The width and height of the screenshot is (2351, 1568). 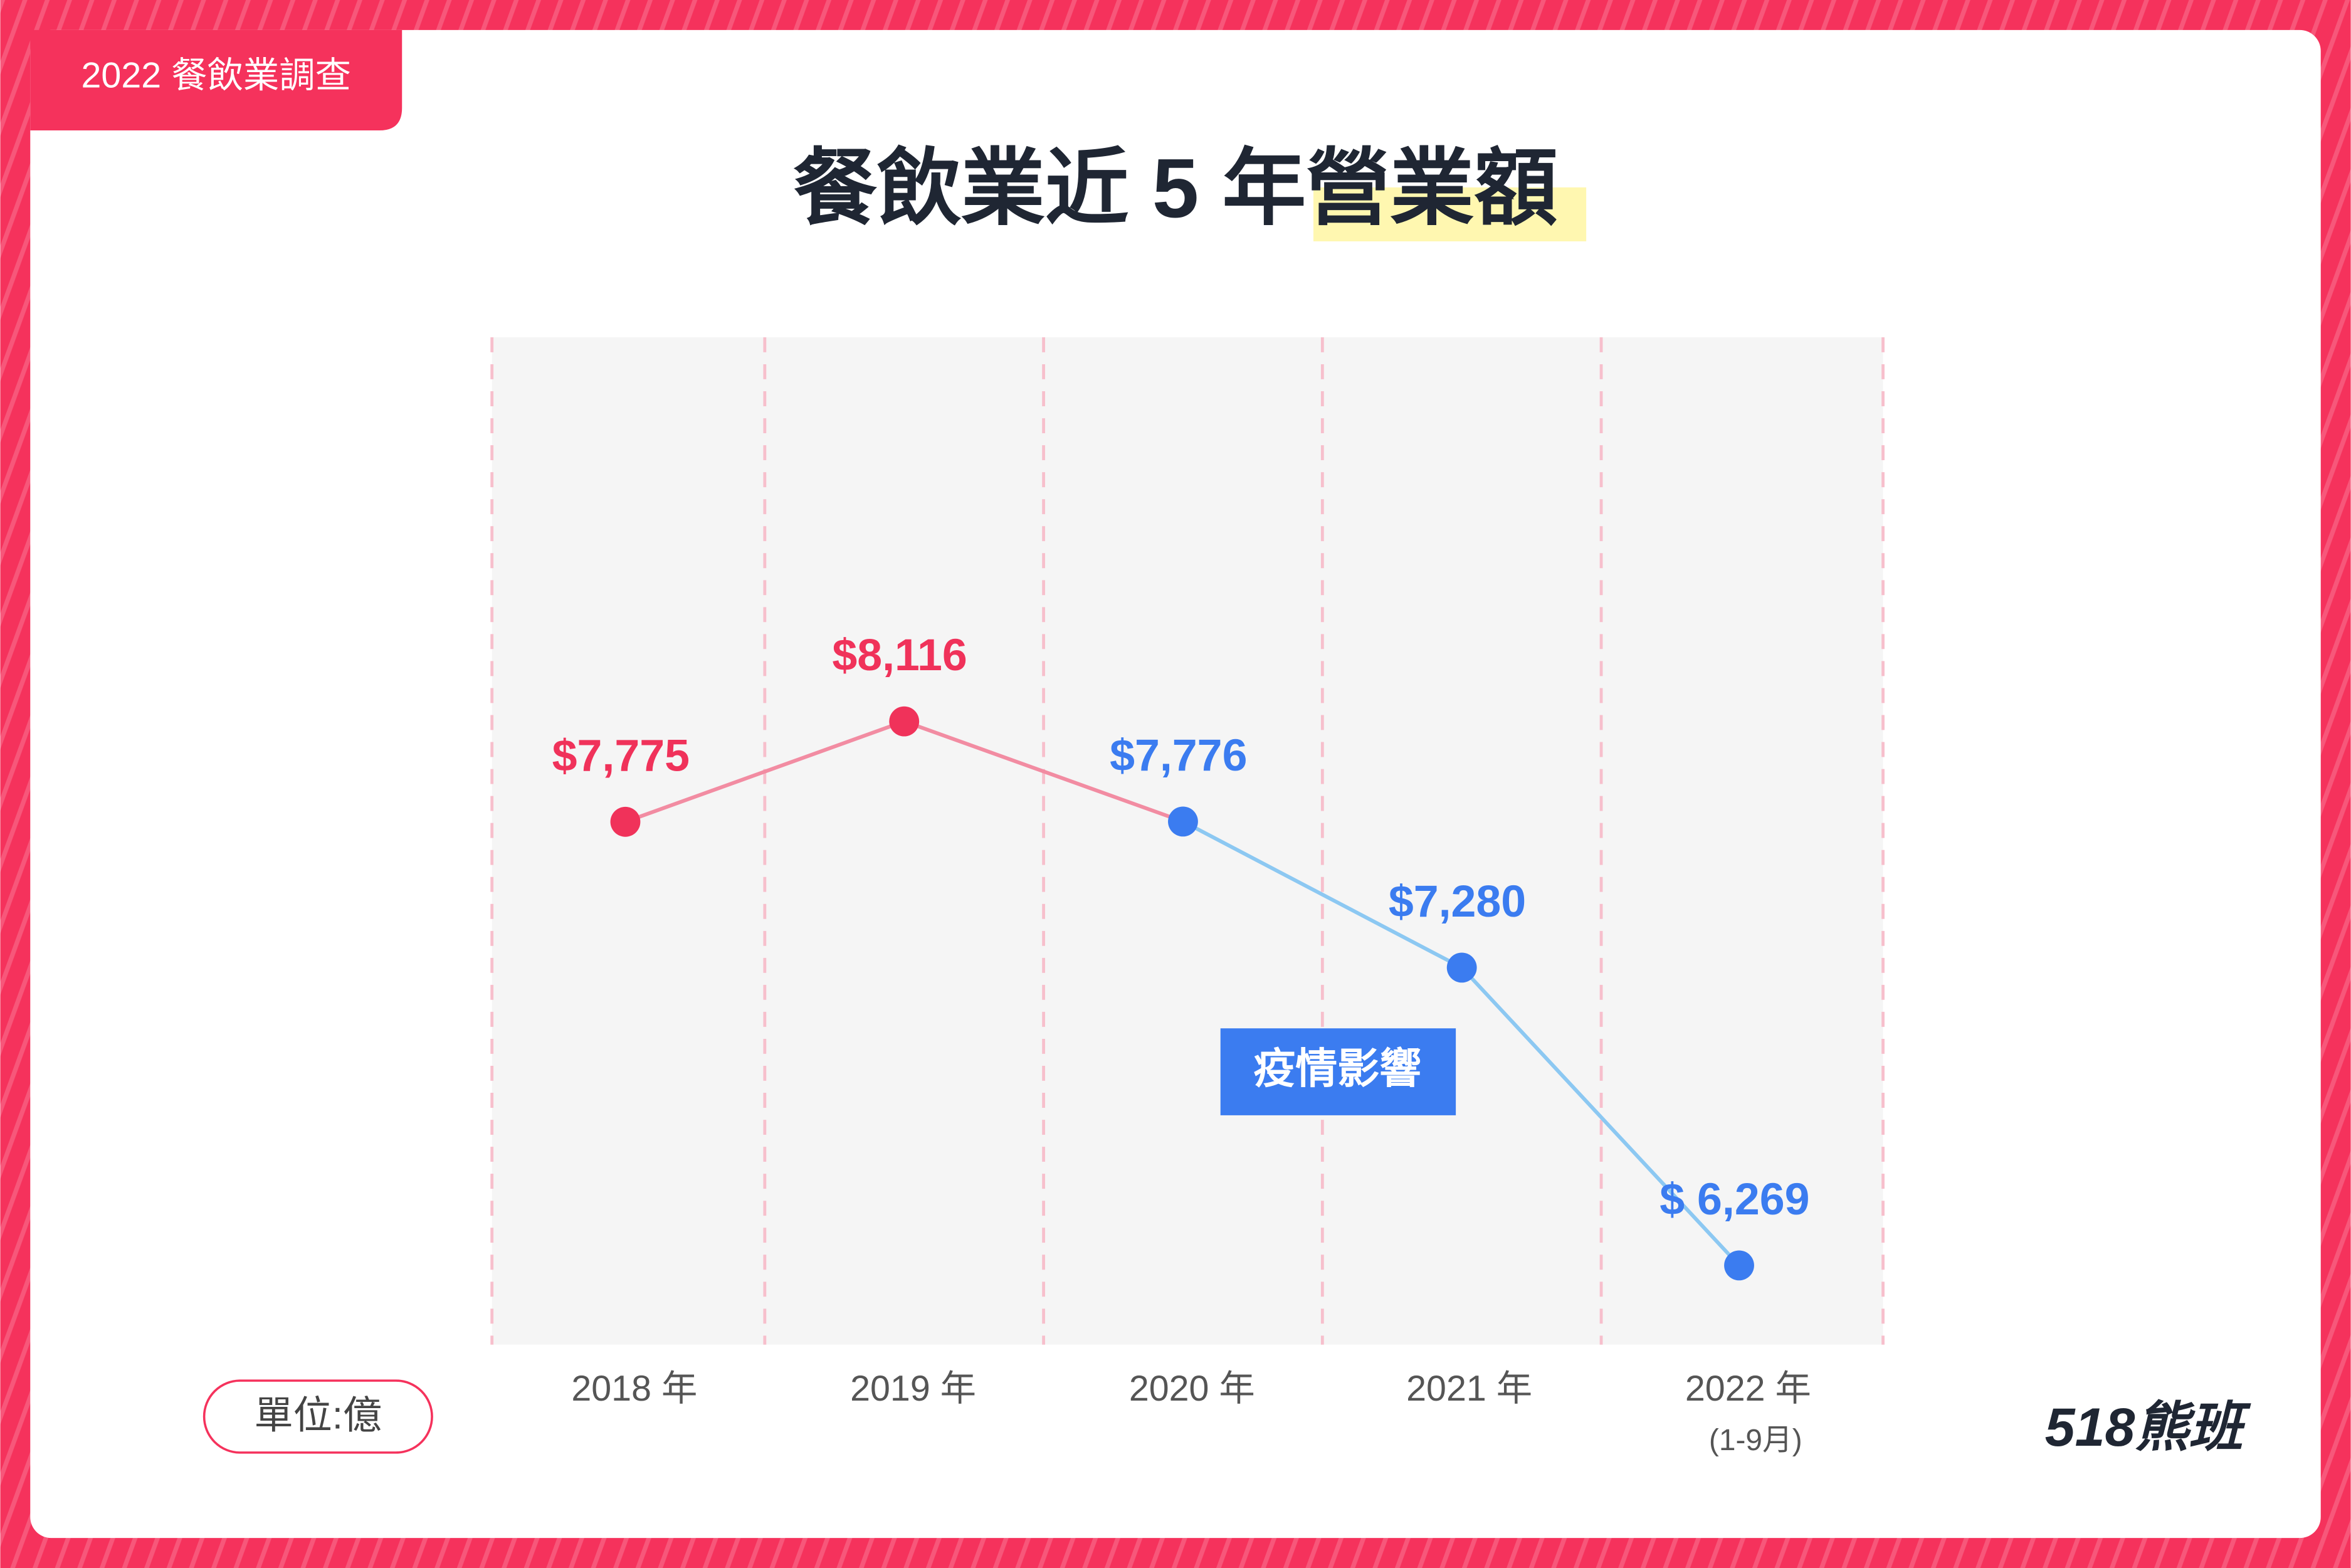 What do you see at coordinates (1734, 1199) in the screenshot?
I see `value-label: $ 6,269` at bounding box center [1734, 1199].